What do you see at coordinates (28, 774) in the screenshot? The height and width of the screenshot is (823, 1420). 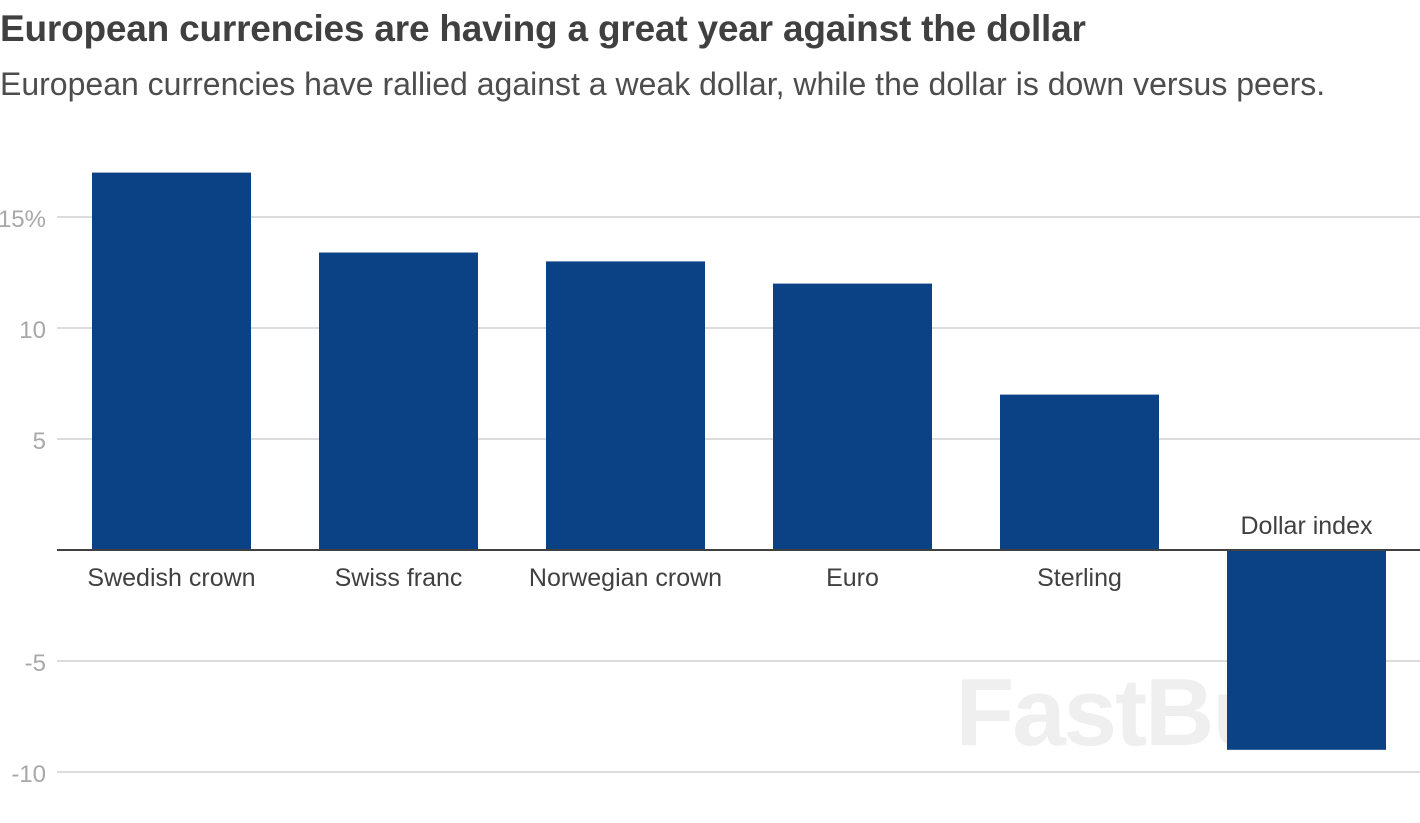 I see `y-tick-label: -10` at bounding box center [28, 774].